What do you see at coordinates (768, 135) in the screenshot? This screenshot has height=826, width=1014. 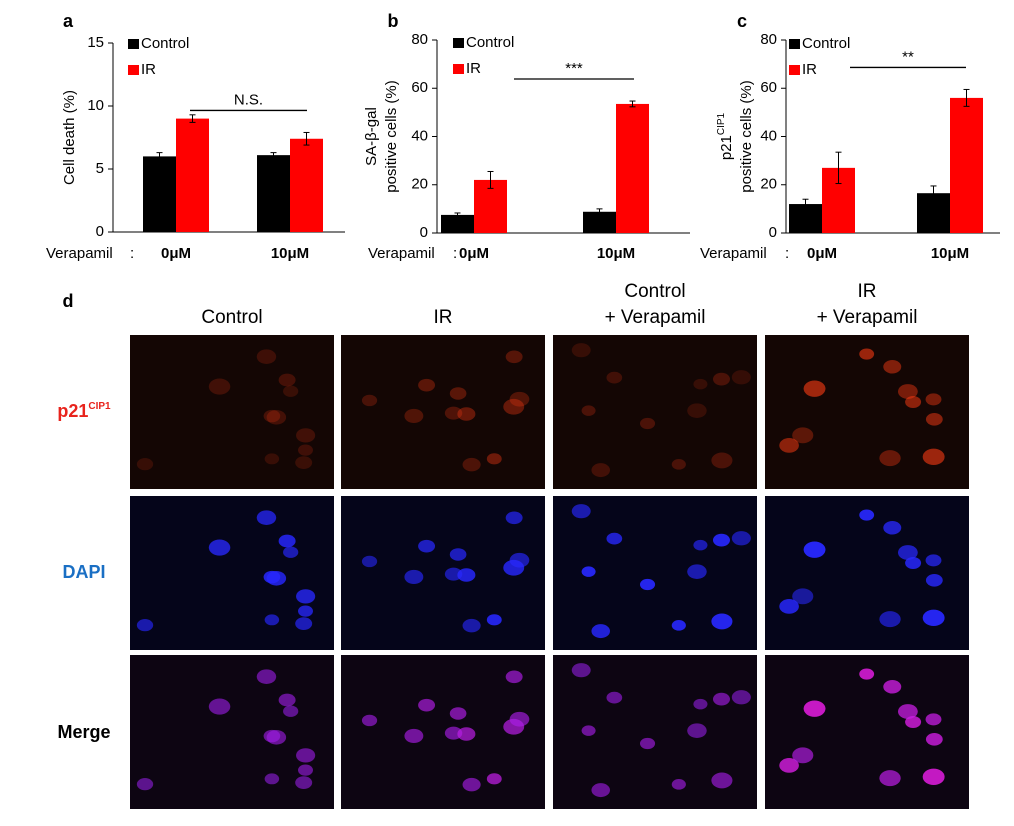 I see `y-tick-label: 40` at bounding box center [768, 135].